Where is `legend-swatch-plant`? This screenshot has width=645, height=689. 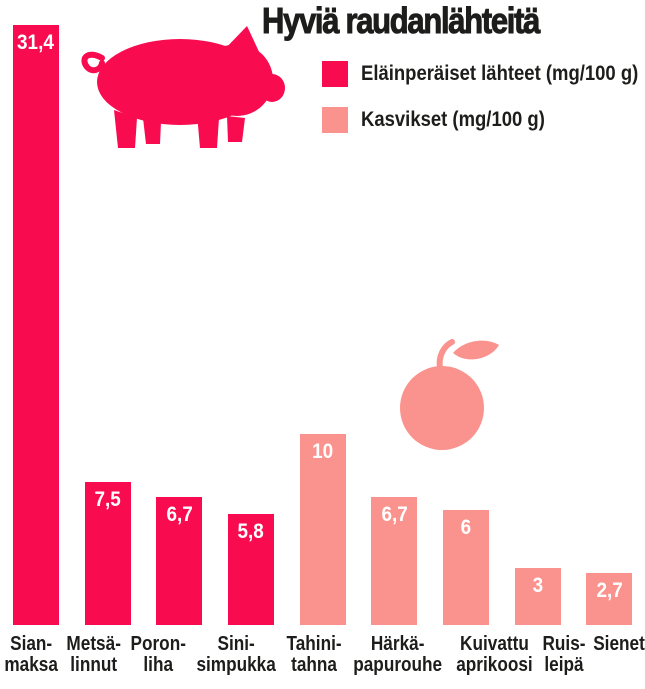
legend-swatch-plant is located at coordinates (335, 119).